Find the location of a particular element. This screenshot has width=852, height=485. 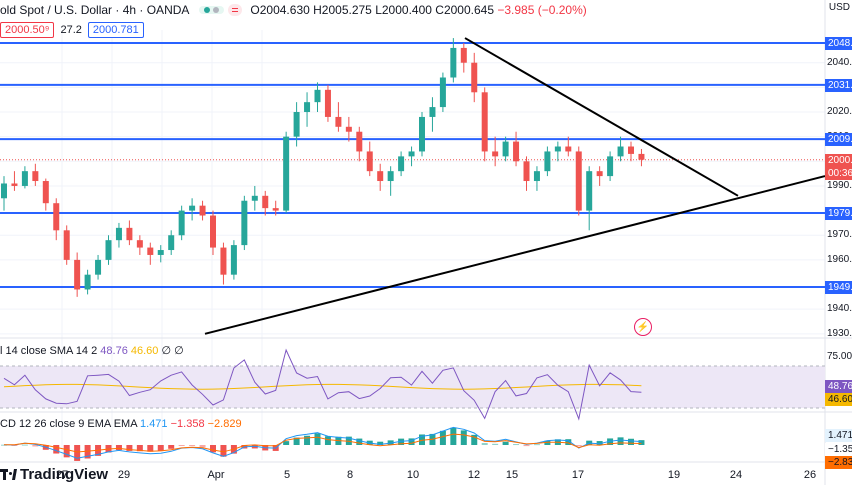

macd-signal-value: −1.358 is located at coordinates (187, 424).